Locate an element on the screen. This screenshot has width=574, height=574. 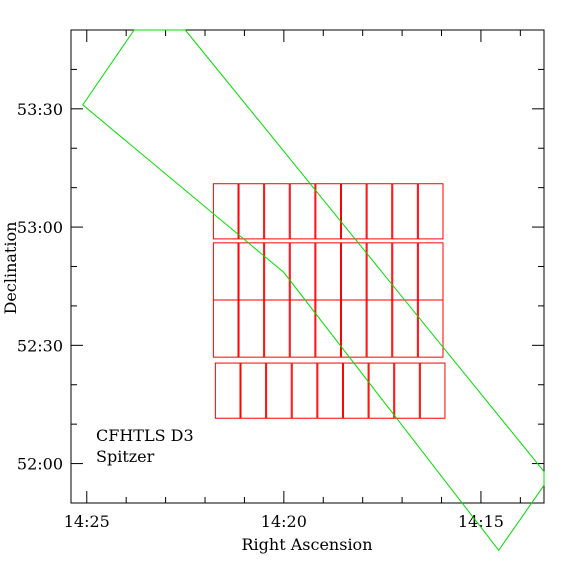
legend-spitzer: Spitzer is located at coordinates (125, 456).